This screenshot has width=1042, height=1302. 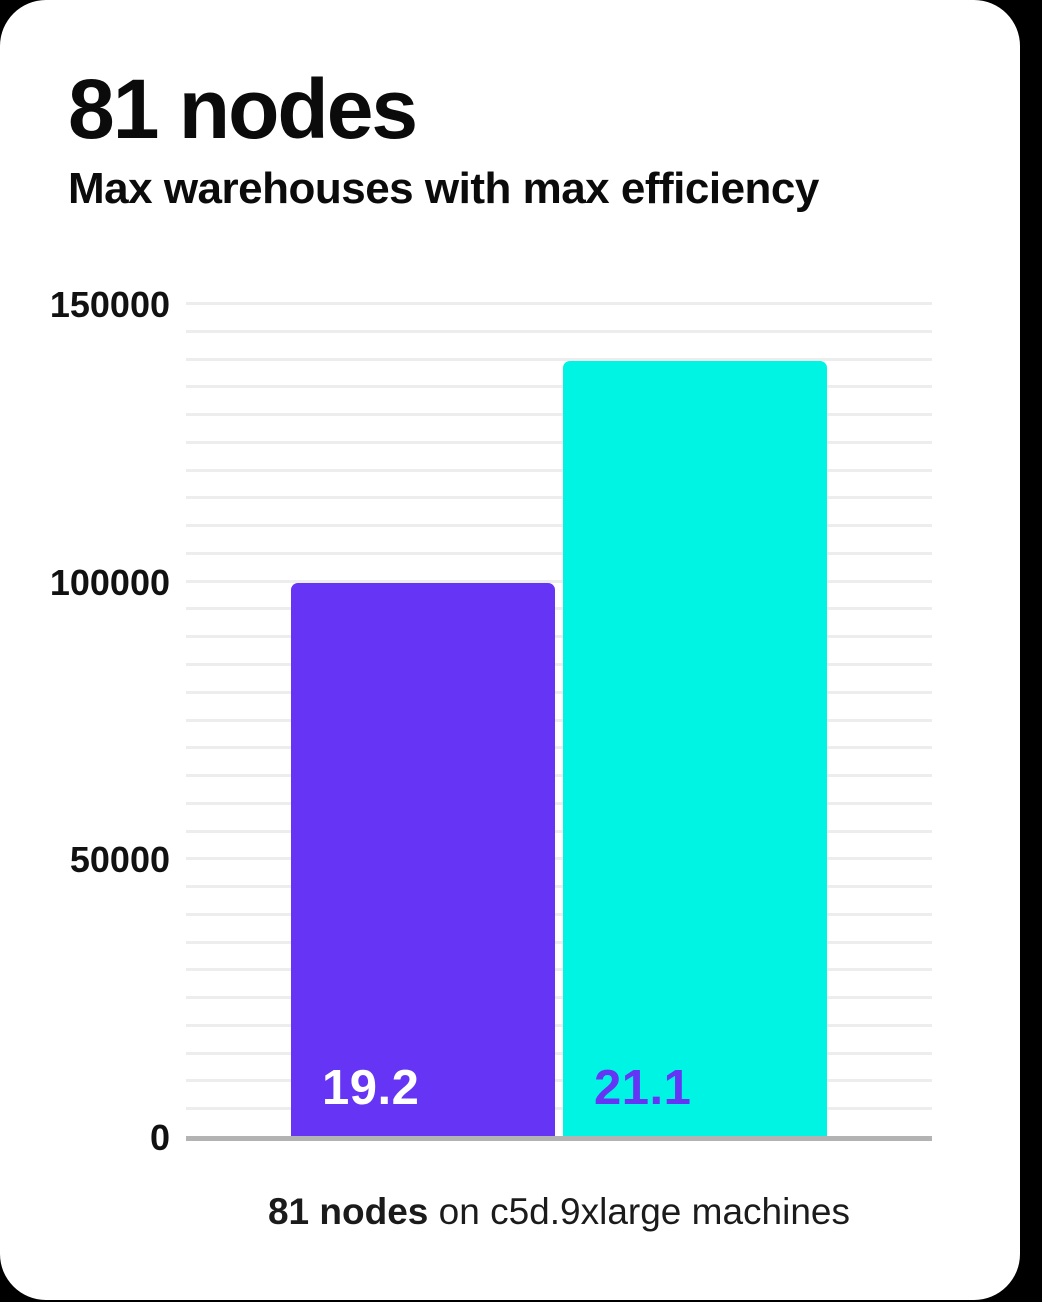 What do you see at coordinates (119, 860) in the screenshot?
I see `y-tick-label: 50000` at bounding box center [119, 860].